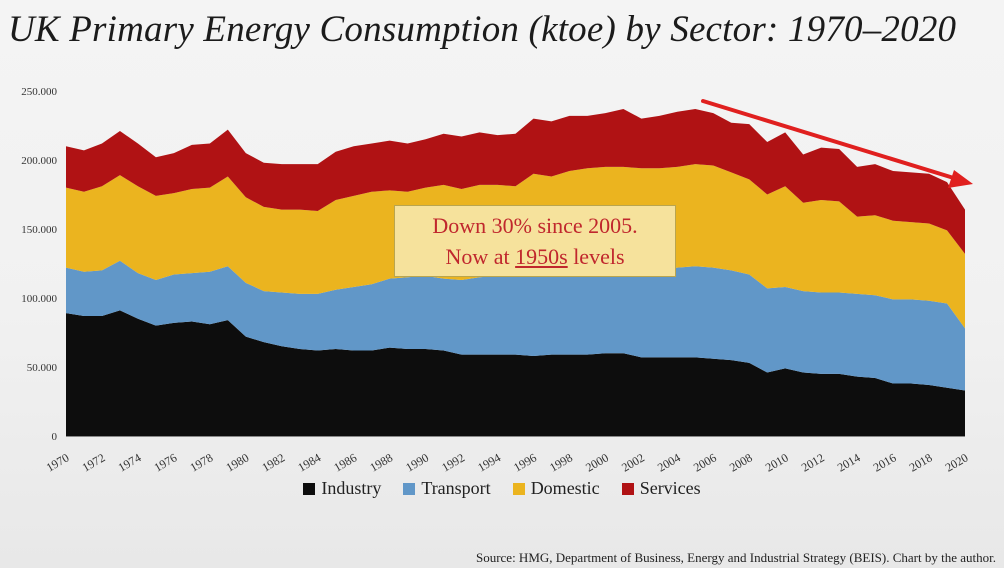 The image size is (1004, 568). What do you see at coordinates (741, 462) in the screenshot?
I see `x-tick-label: 2008` at bounding box center [741, 462].